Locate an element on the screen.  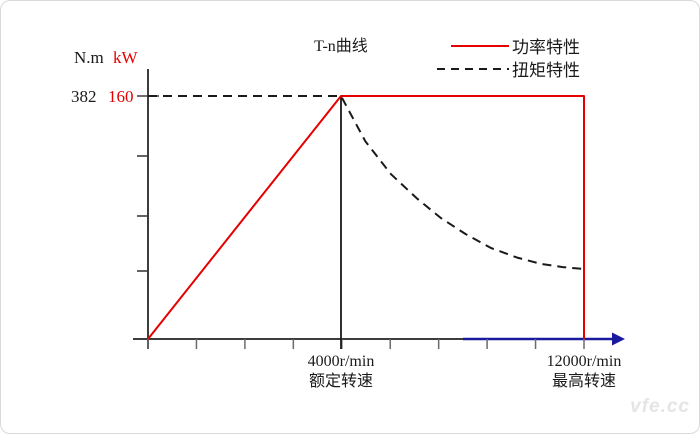
legend-label-power: 功率特性 is located at coordinates (546, 47).